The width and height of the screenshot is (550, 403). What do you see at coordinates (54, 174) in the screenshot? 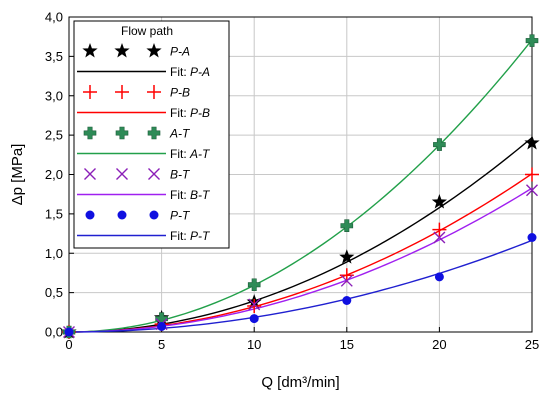
I see `y-tick-label: 2,0` at bounding box center [54, 174].